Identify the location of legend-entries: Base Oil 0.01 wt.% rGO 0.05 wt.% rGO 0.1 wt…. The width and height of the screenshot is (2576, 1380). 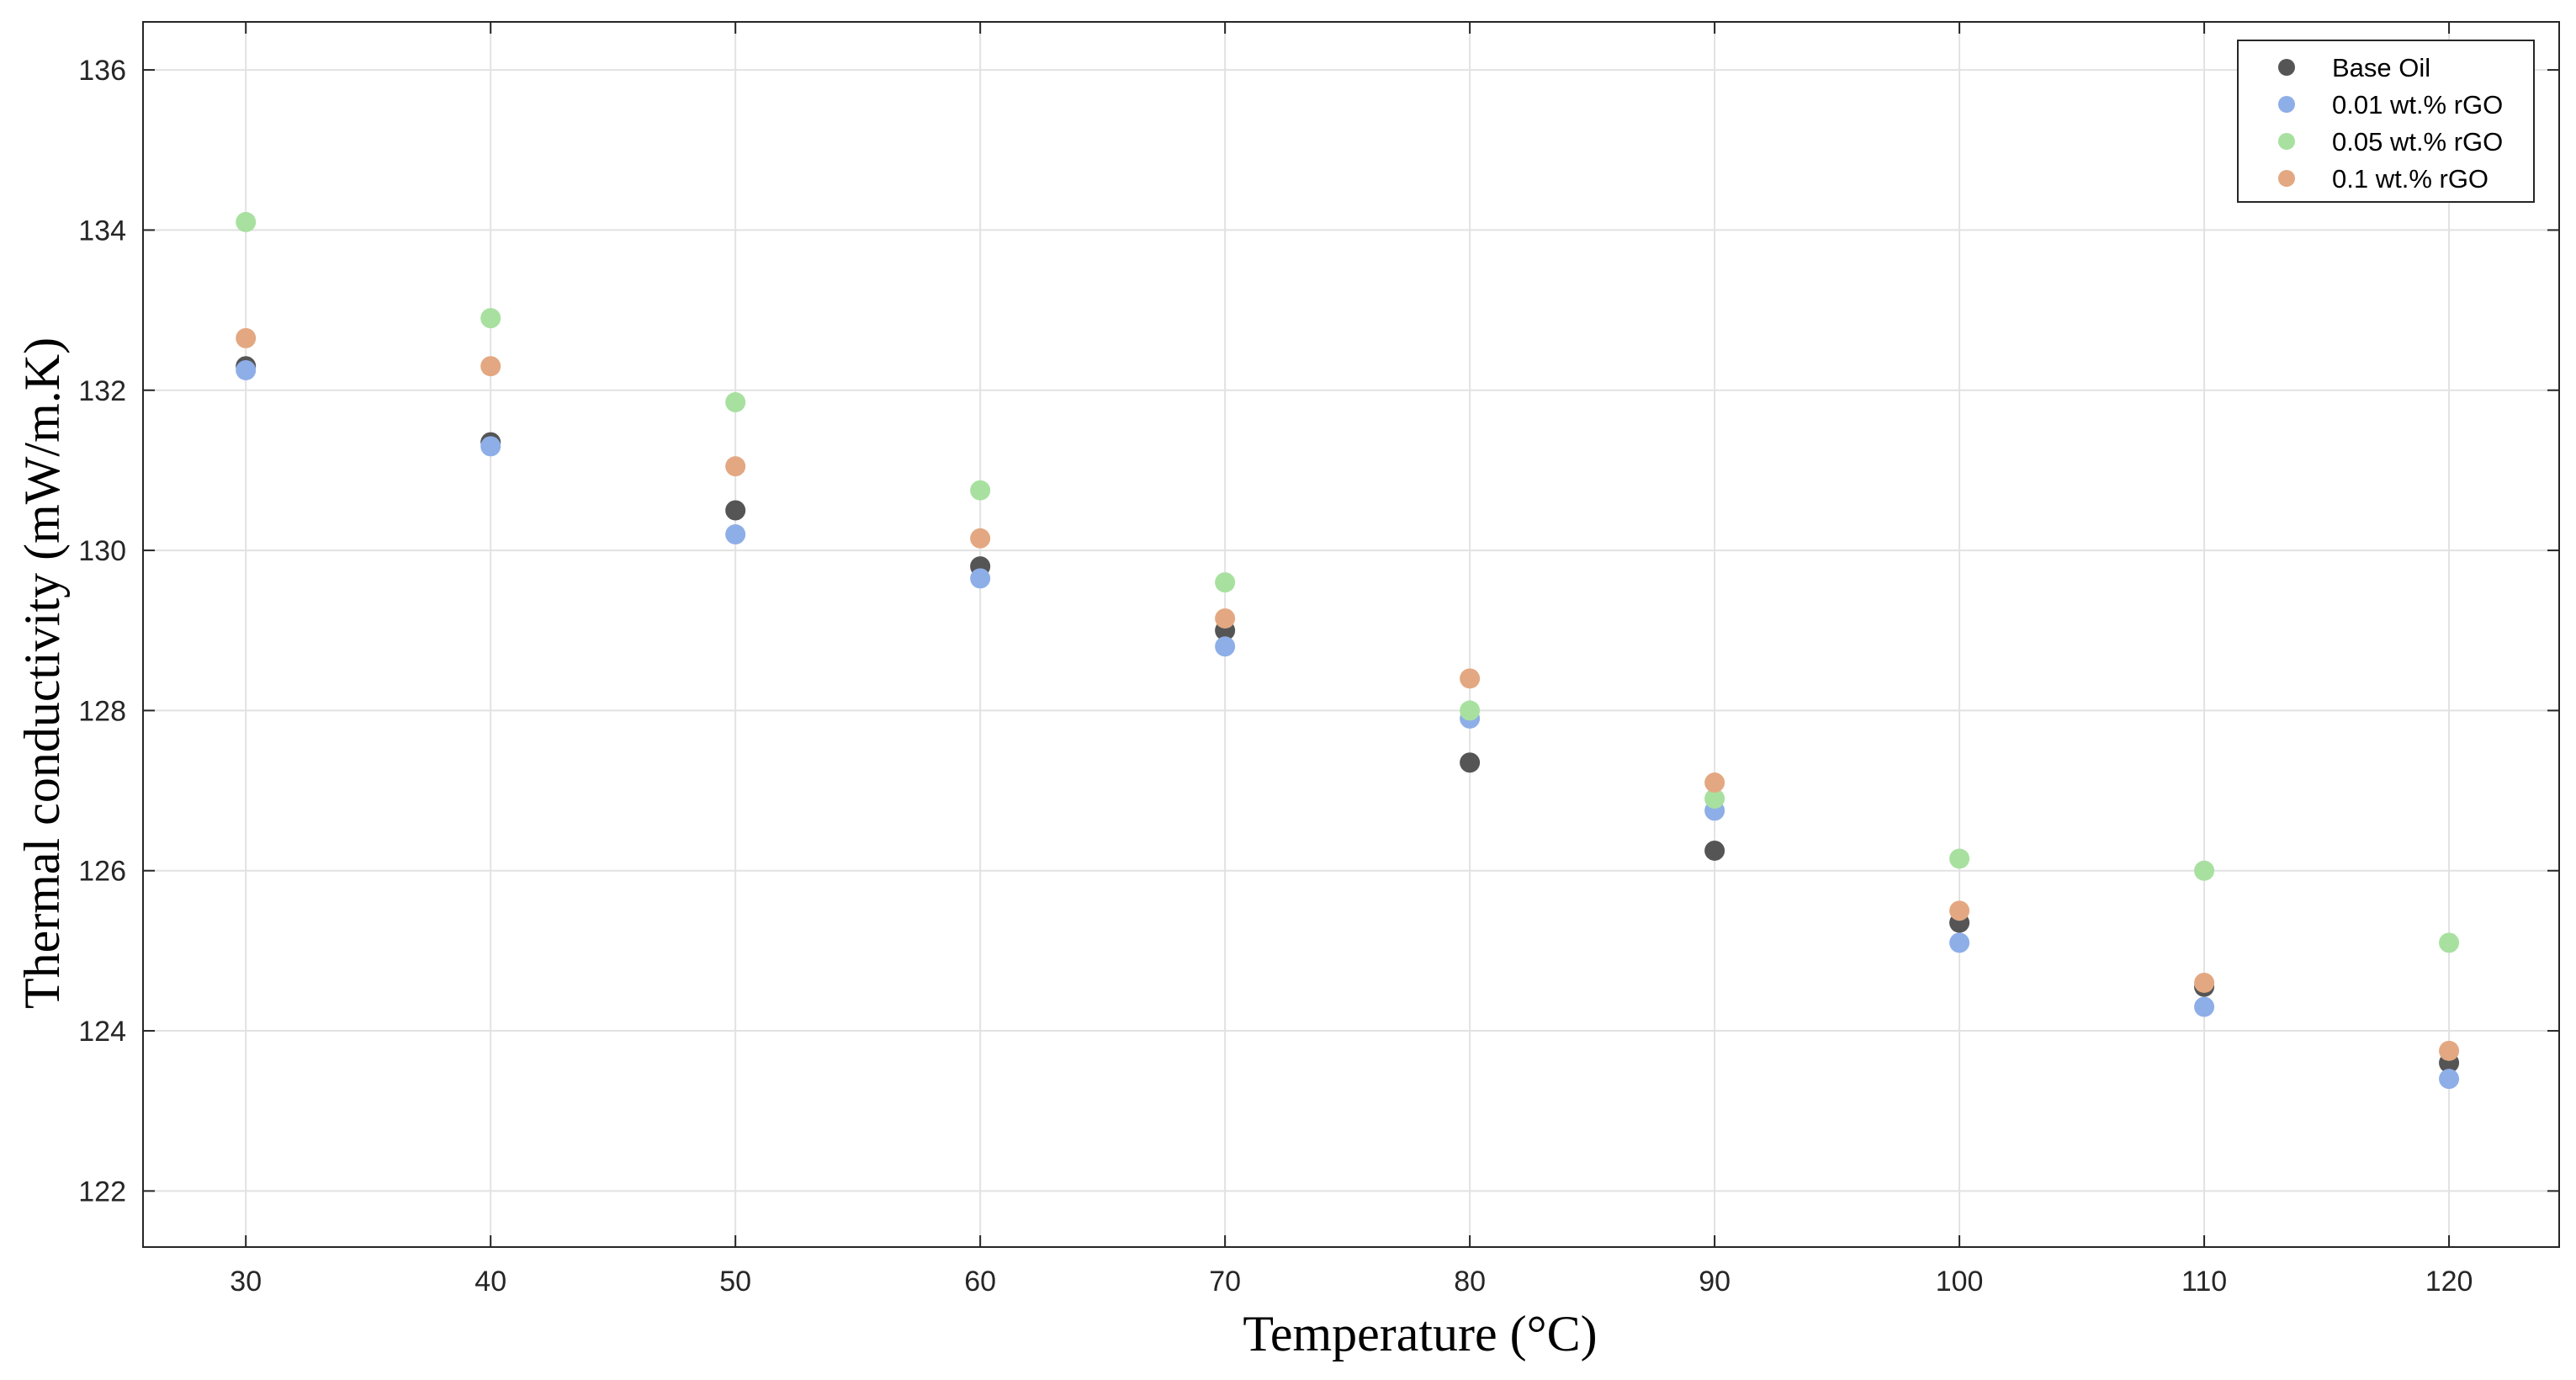
(2390, 123).